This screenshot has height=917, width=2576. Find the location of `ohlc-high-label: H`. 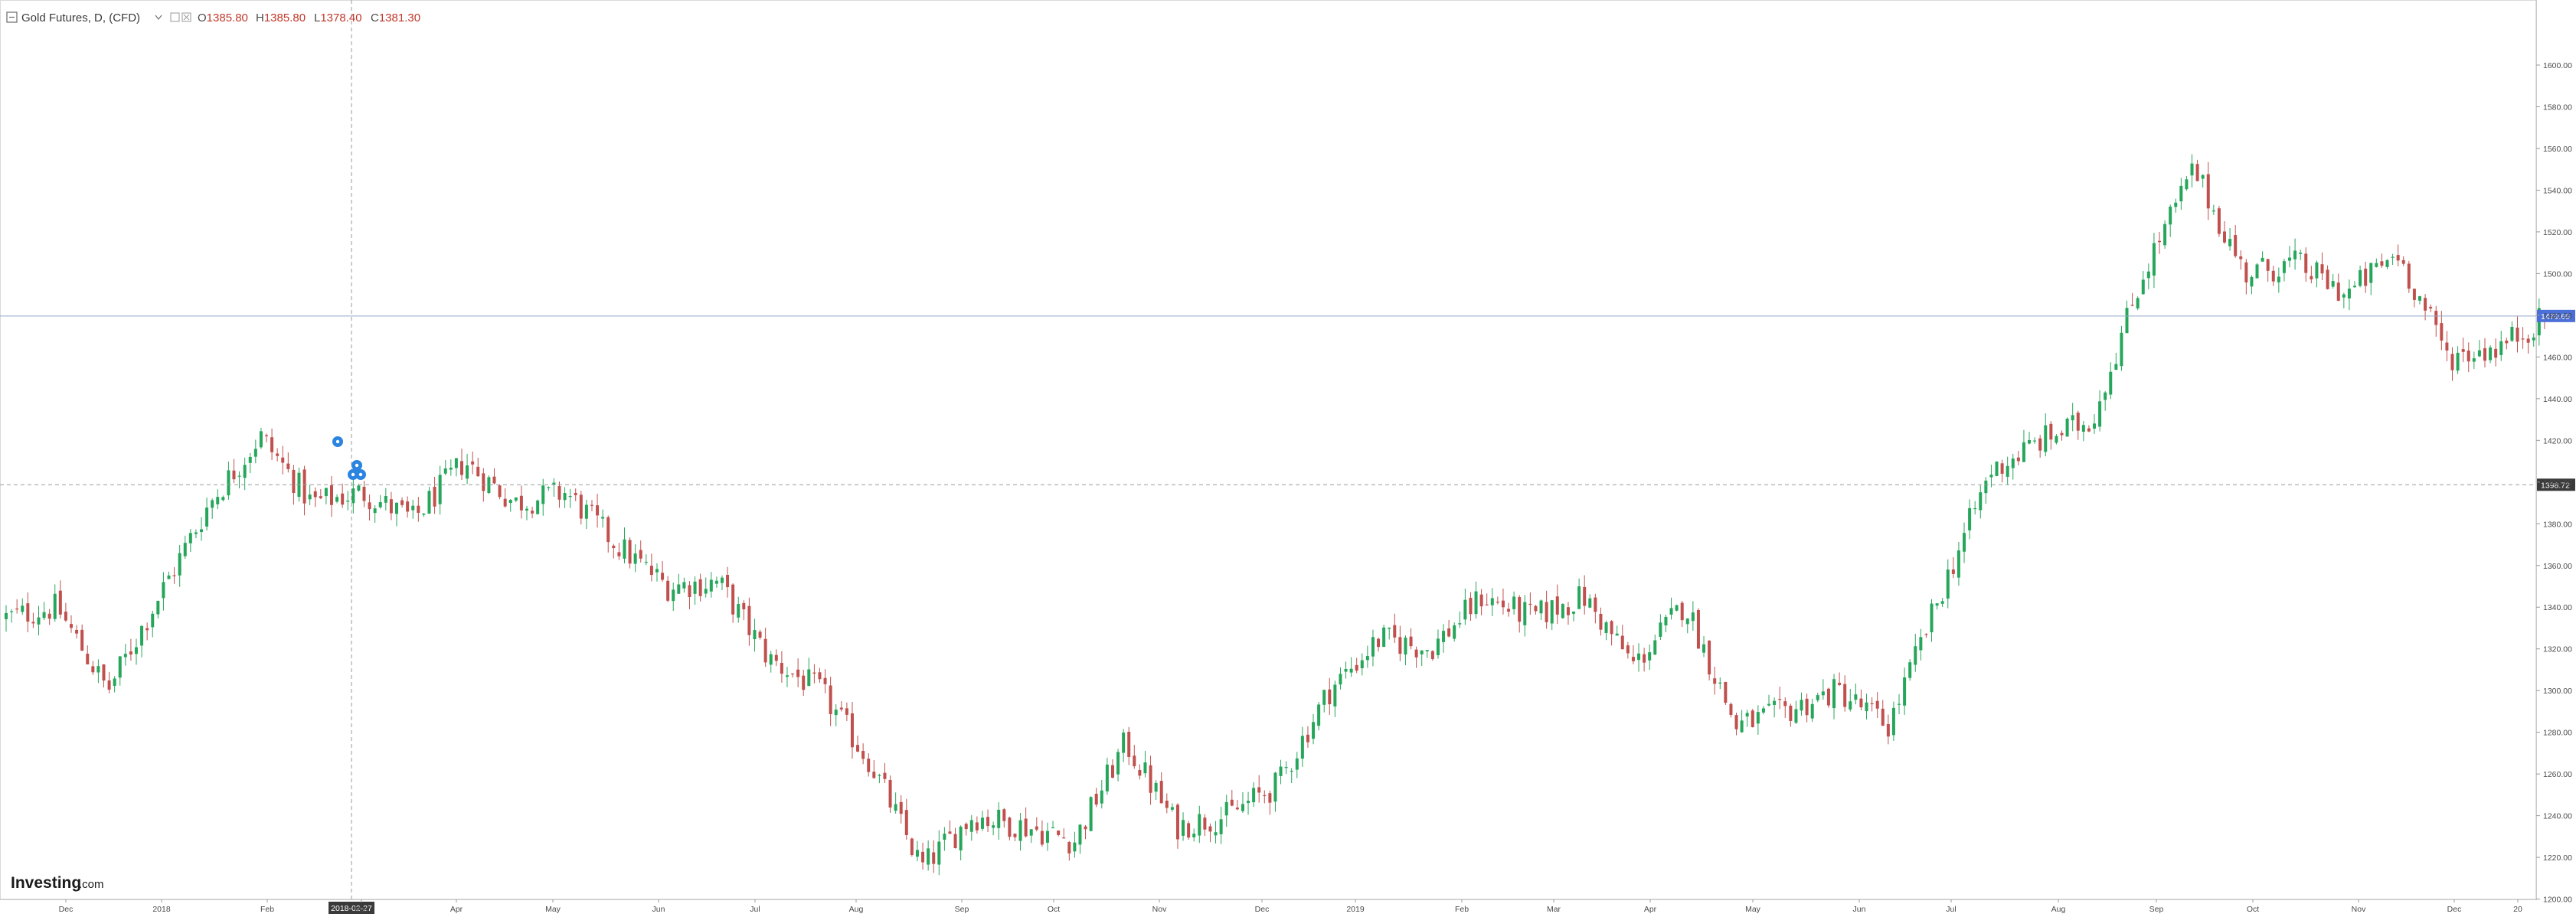

ohlc-high-label: H is located at coordinates (260, 18).